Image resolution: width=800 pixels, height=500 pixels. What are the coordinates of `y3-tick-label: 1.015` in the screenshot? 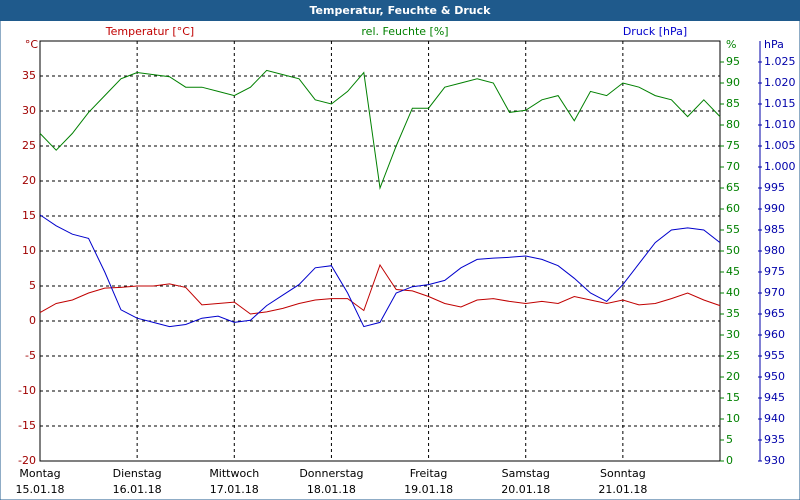 It's located at (780, 103).